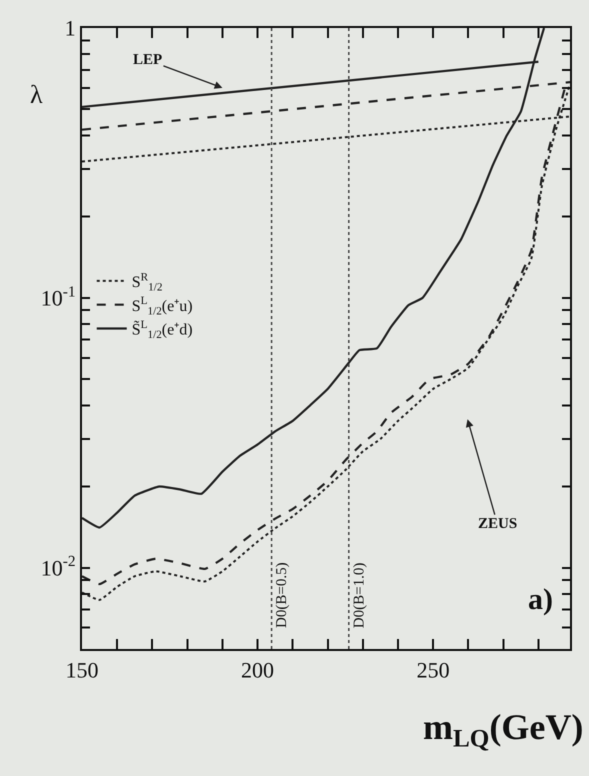 Image resolution: width=589 pixels, height=776 pixels. I want to click on y-tick-label: 10$^{-1}$, so click(58, 297).